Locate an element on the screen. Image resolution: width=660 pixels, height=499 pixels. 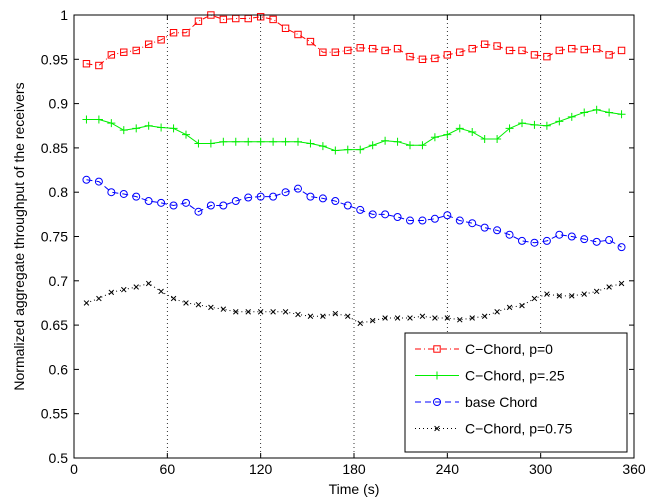
y-tick-label: 0.75 is located at coordinates (54, 237).